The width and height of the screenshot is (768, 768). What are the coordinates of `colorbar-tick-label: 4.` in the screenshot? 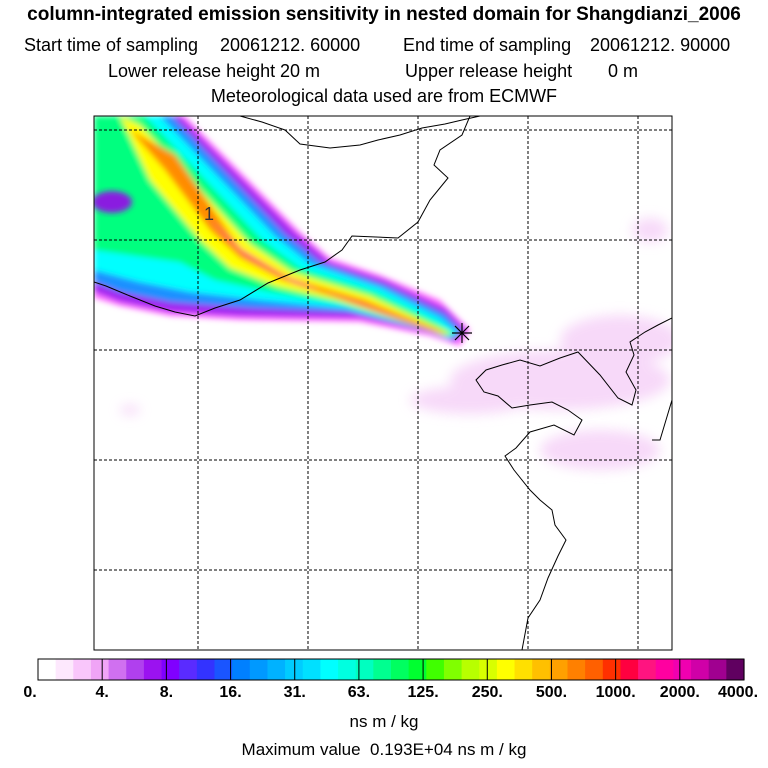 It's located at (102, 692).